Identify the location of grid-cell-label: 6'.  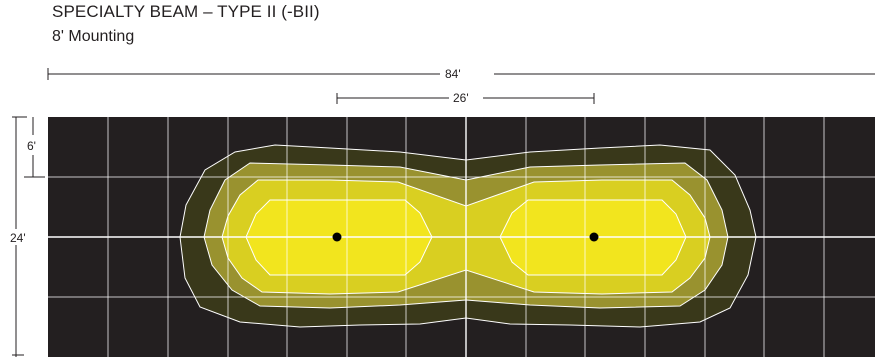
(31, 146).